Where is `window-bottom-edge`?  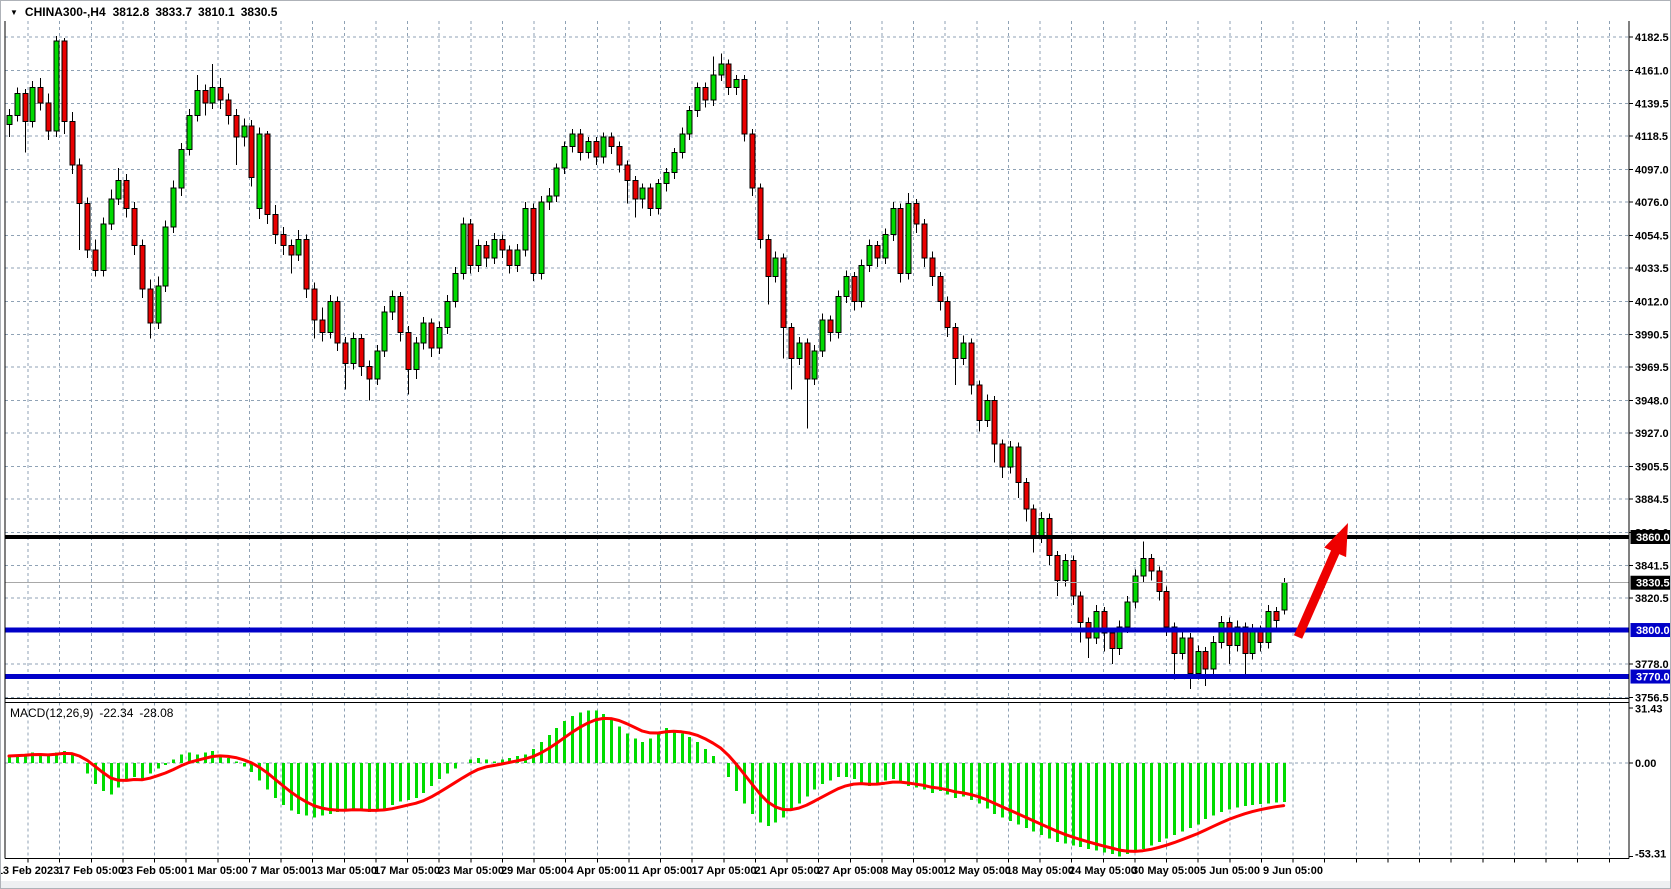 window-bottom-edge is located at coordinates (835, 884).